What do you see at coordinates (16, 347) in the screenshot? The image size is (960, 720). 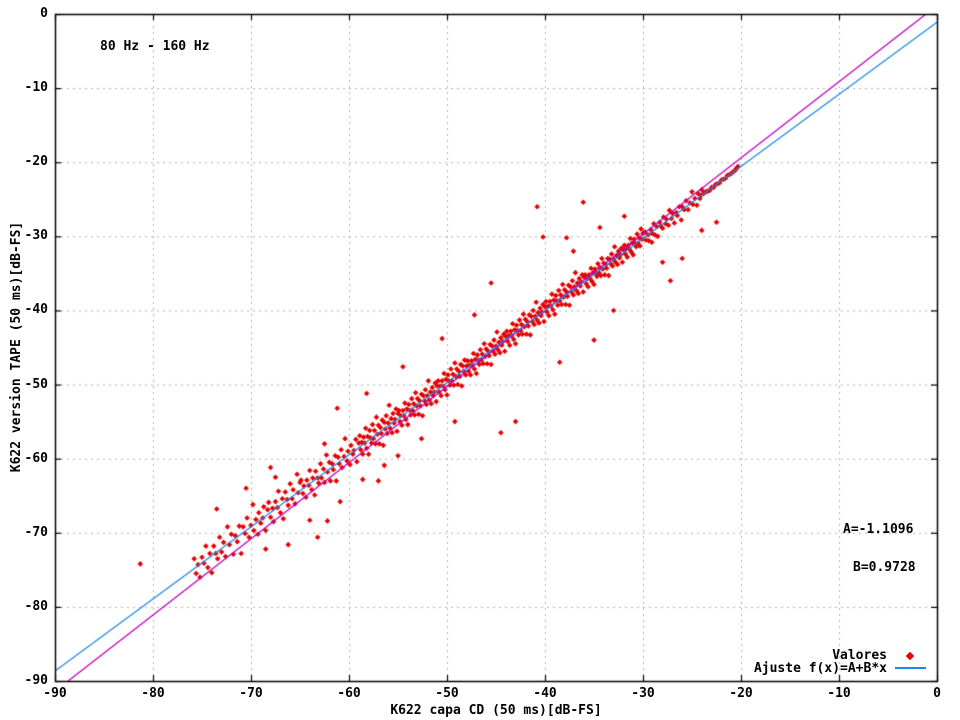 I see `y-axis-label: K622 version TAPE (50 ms)[dB-FS]` at bounding box center [16, 347].